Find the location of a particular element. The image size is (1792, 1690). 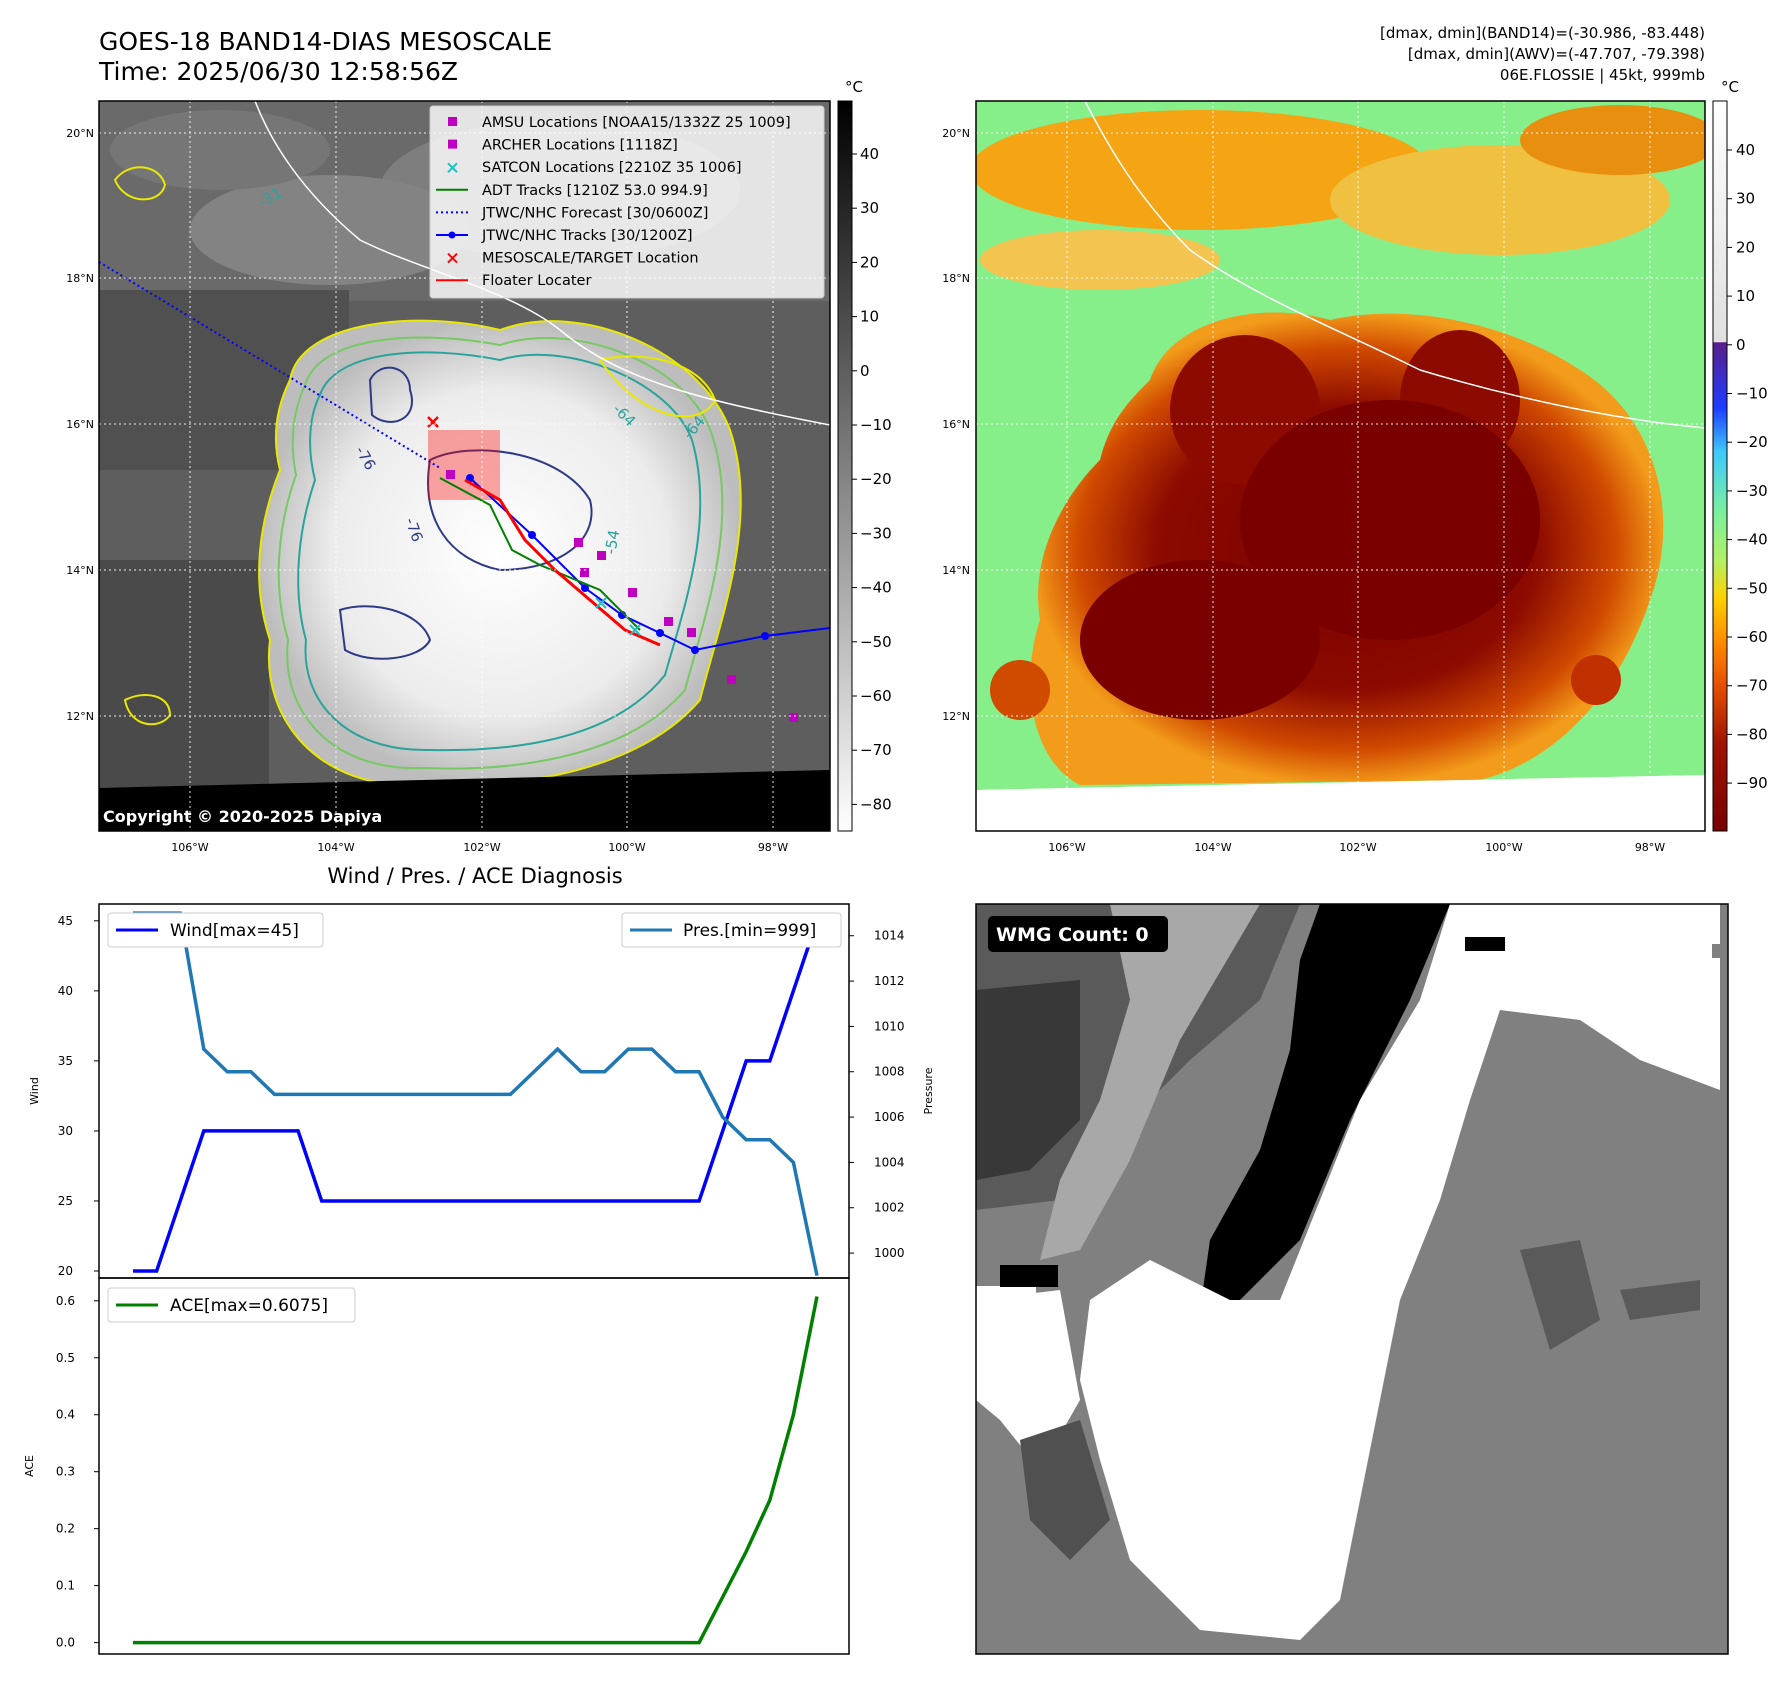

axis-tick: 0.5 is located at coordinates (65, 1358).